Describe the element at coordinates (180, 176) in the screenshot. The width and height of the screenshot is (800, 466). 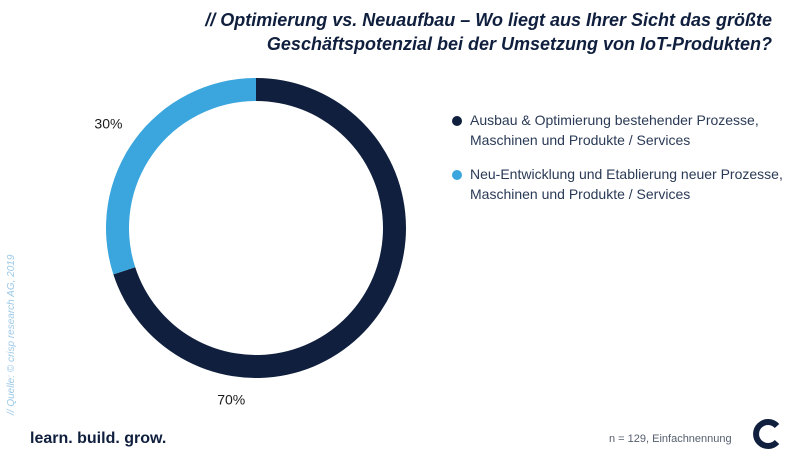
I see `donut-slice-neuentwicklung` at that location.